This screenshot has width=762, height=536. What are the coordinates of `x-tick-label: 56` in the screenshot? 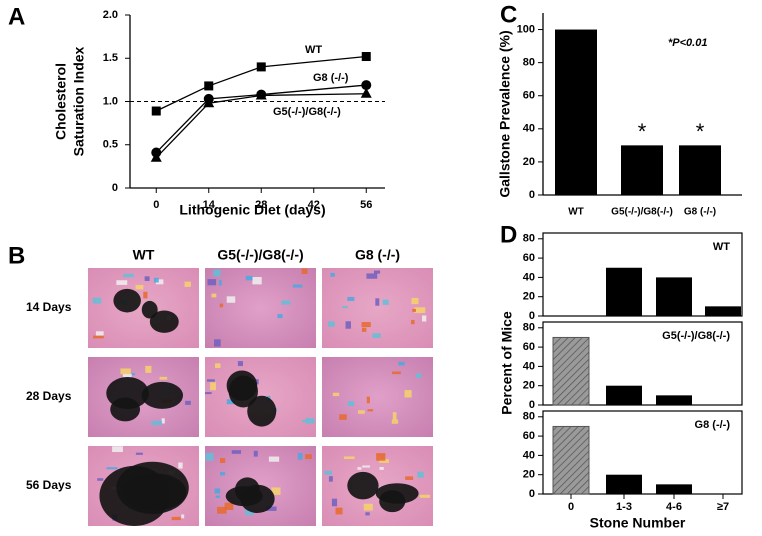 It's located at (366, 205).